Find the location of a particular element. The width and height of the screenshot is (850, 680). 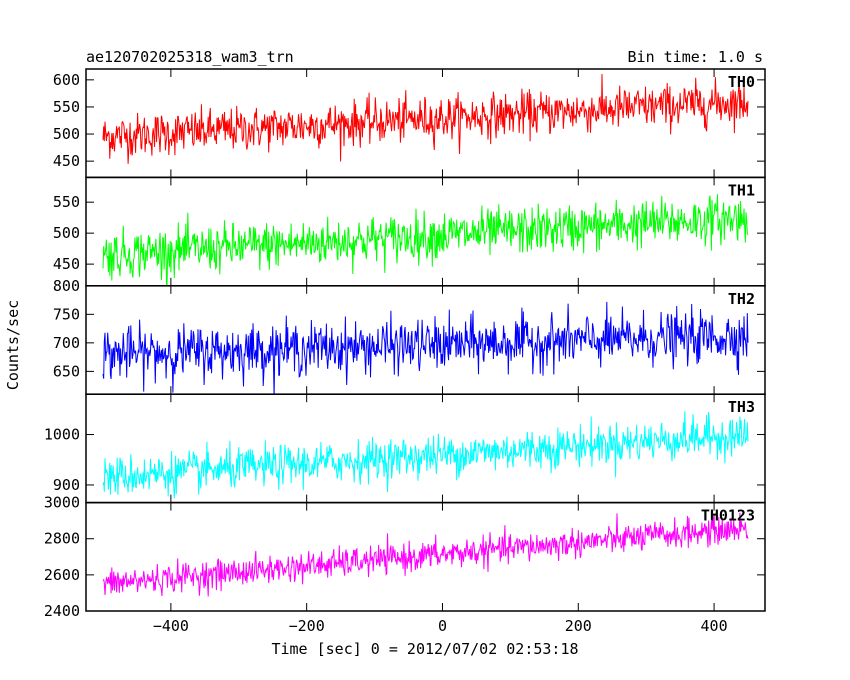

panel-frame is located at coordinates (425, 556).